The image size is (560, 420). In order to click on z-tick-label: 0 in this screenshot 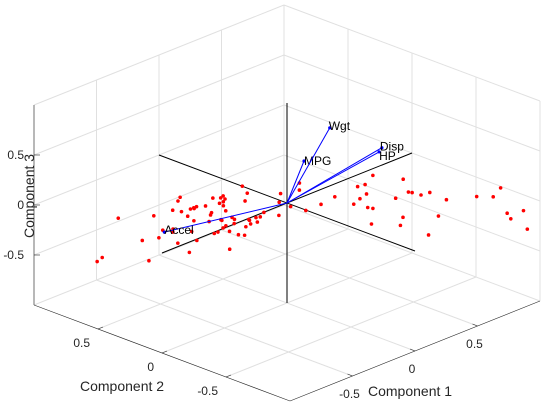, I will do `click(20, 205)`.